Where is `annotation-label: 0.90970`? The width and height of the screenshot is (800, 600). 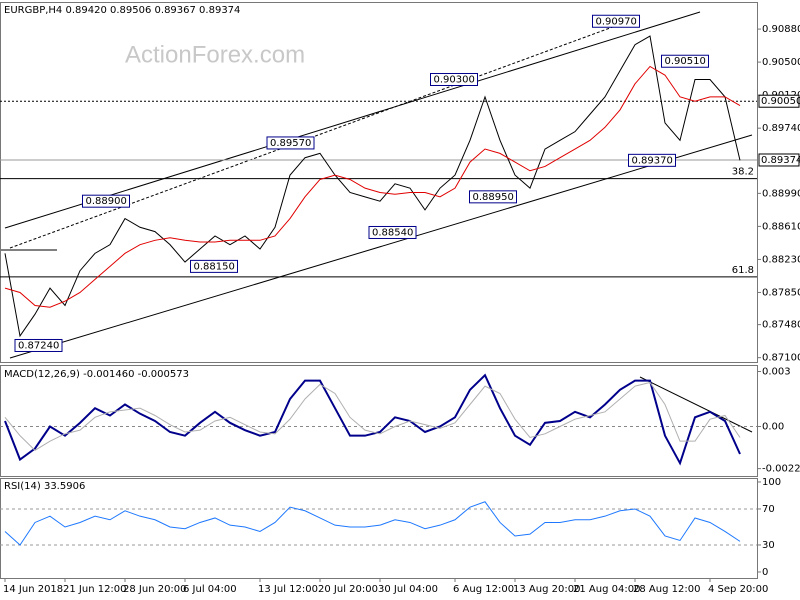
annotation-label: 0.90970 is located at coordinates (616, 21).